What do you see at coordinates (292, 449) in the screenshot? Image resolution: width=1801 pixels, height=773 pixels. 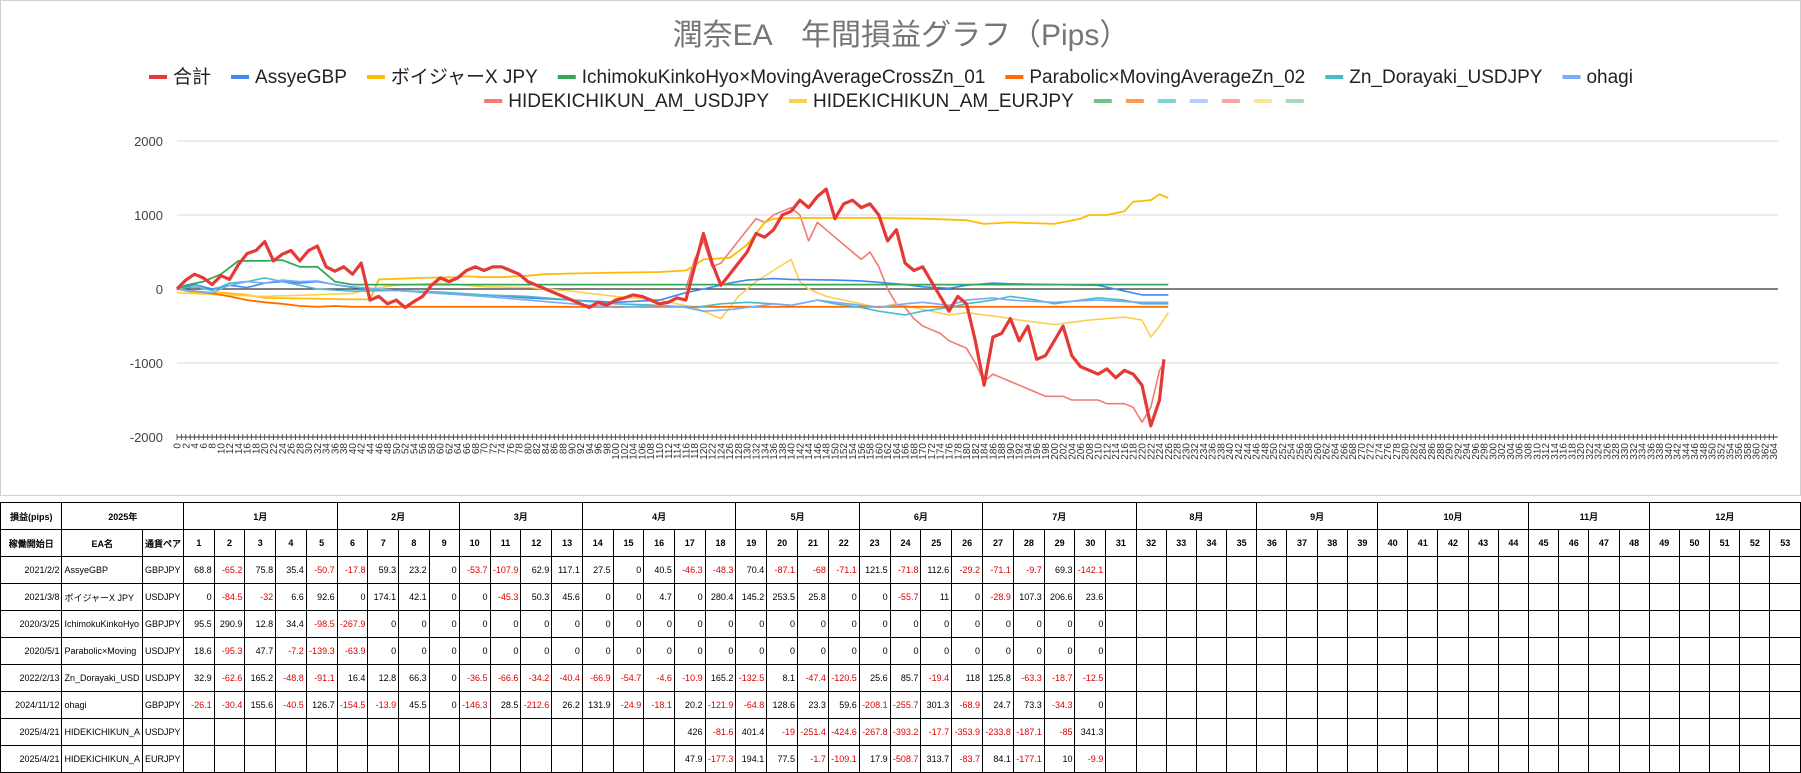 I see `x-tick-label: 26` at bounding box center [292, 449].